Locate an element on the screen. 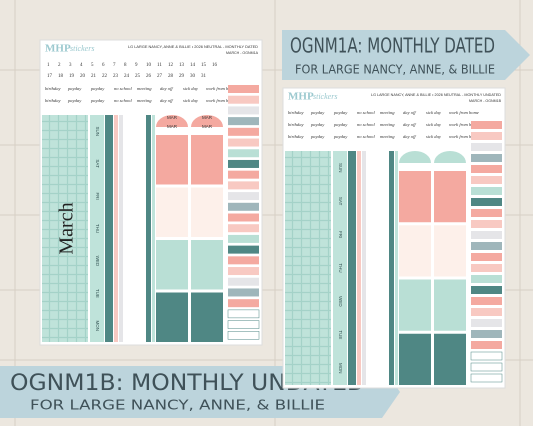 The image size is (533, 426). event-label: day off is located at coordinates (409, 136).